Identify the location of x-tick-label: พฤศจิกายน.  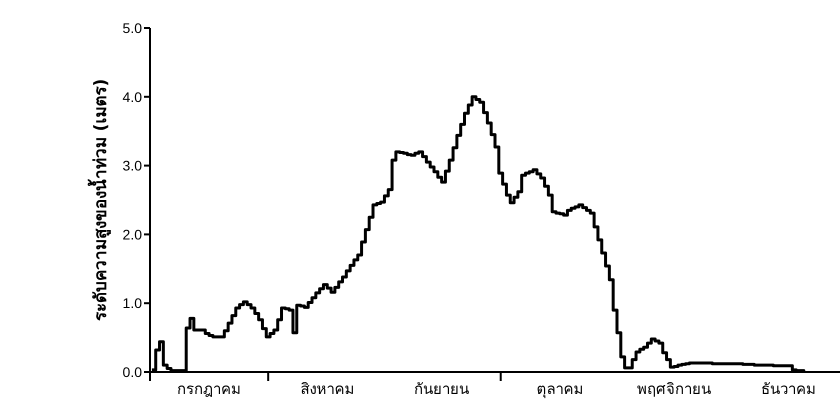
(674, 389).